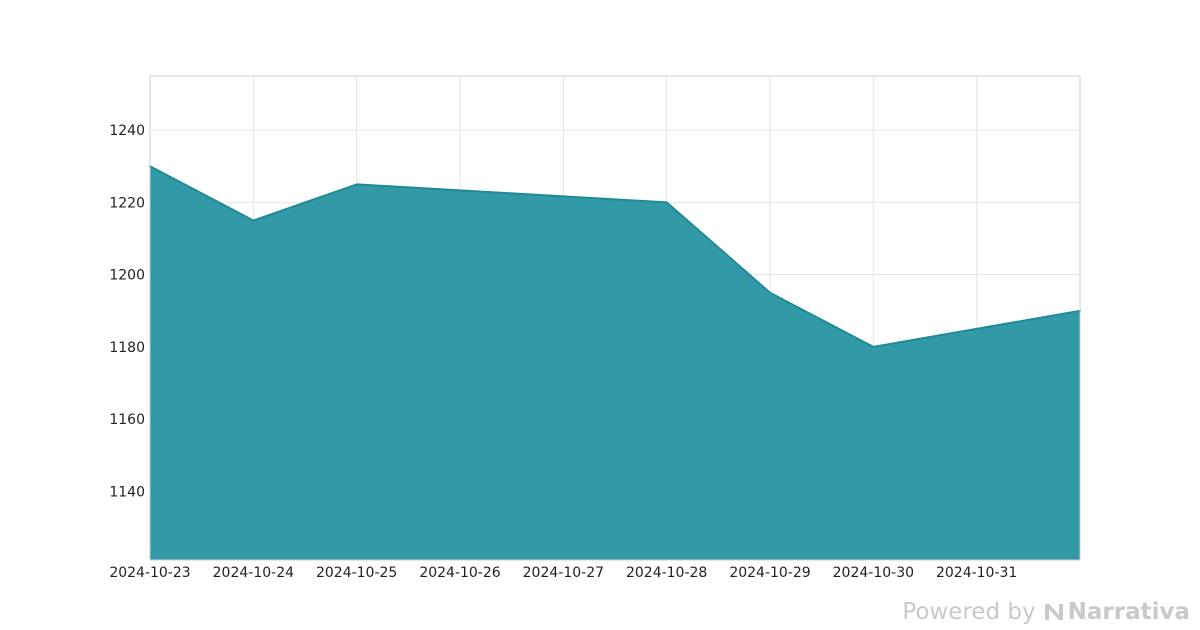 This screenshot has height=630, width=1200. I want to click on y-axis: 1140 1160 1180 1200 1220 1240, so click(127, 311).